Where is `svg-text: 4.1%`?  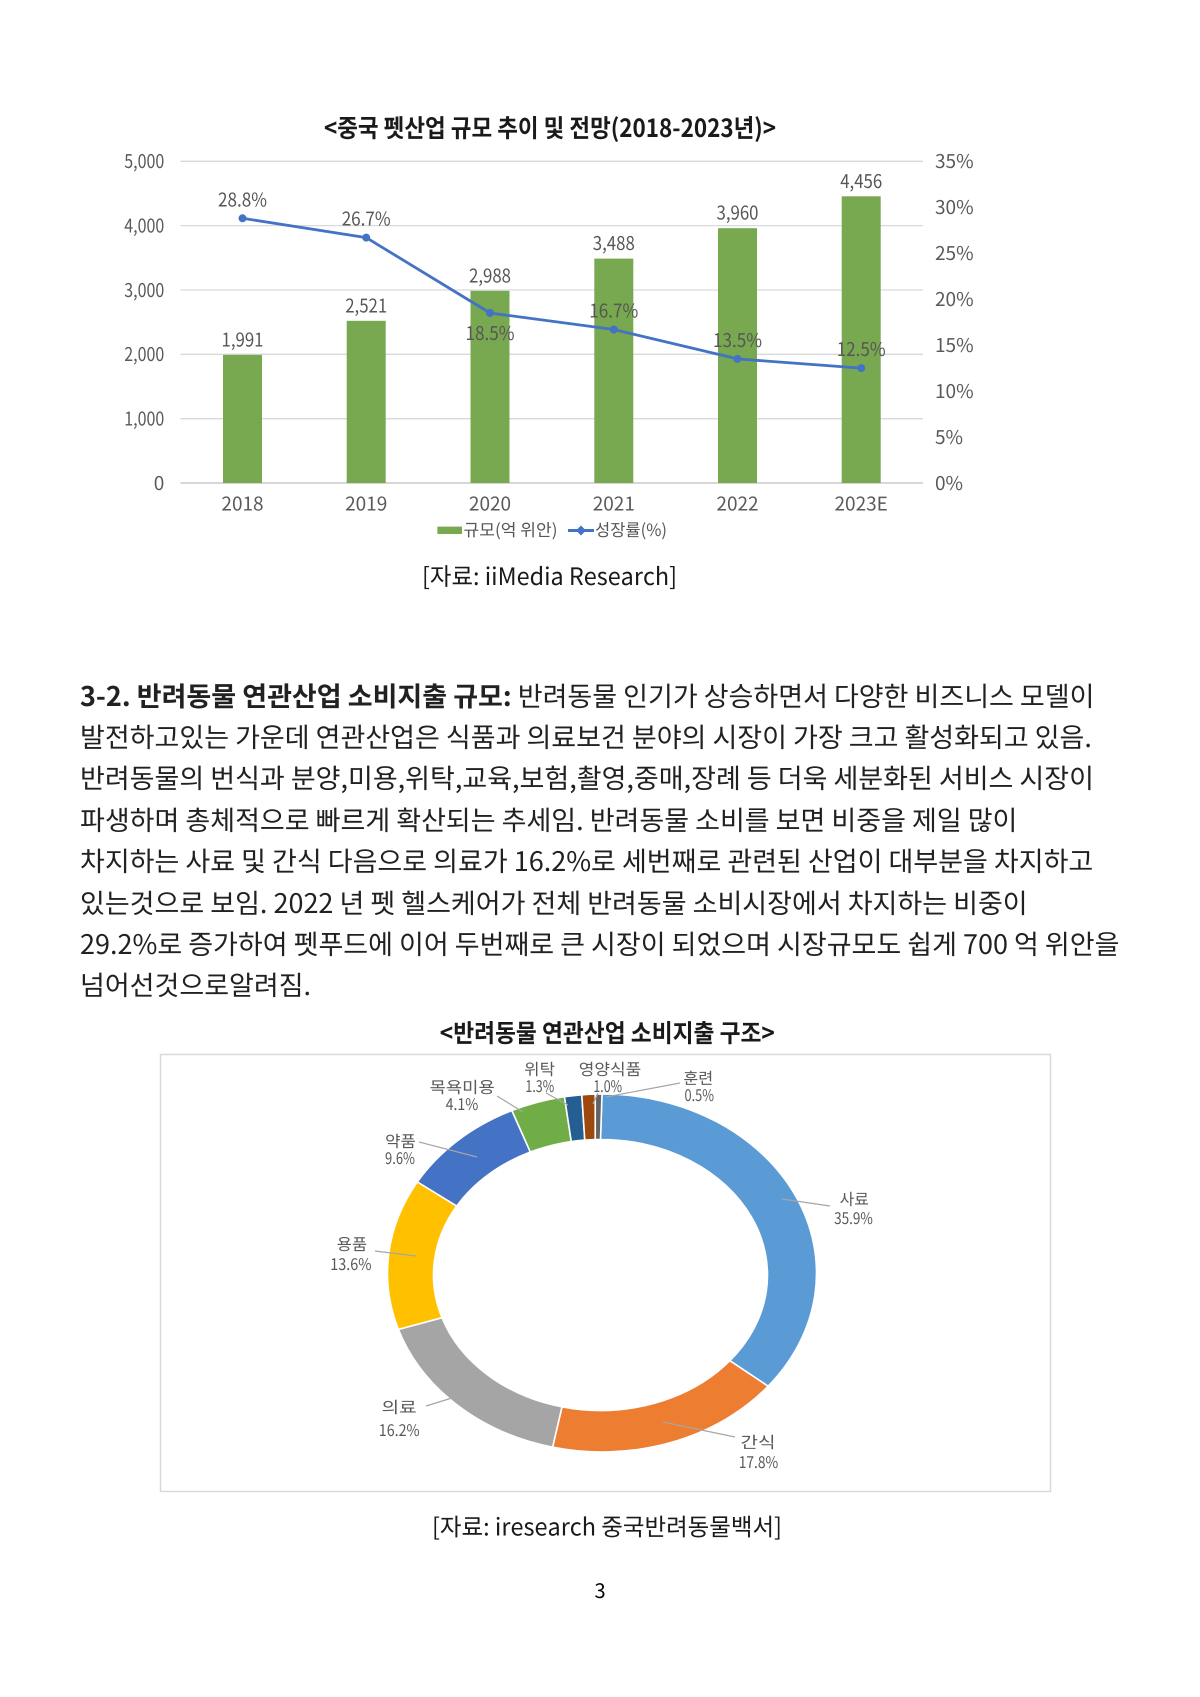
svg-text: 4.1% is located at coordinates (462, 1103).